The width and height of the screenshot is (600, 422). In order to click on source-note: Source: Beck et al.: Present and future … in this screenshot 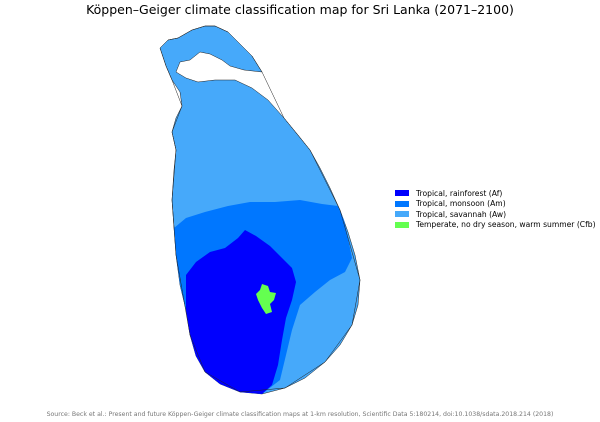, I will do `click(300, 414)`.